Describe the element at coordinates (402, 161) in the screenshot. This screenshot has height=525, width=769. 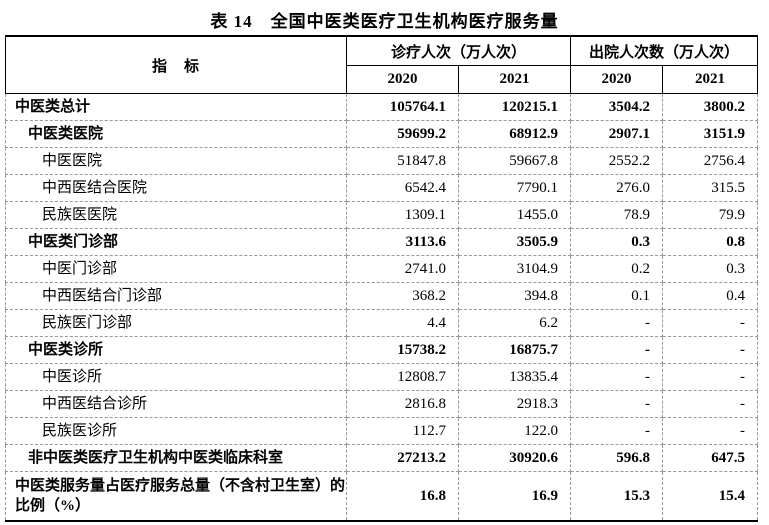
I see `cell-value: 51847.8` at that location.